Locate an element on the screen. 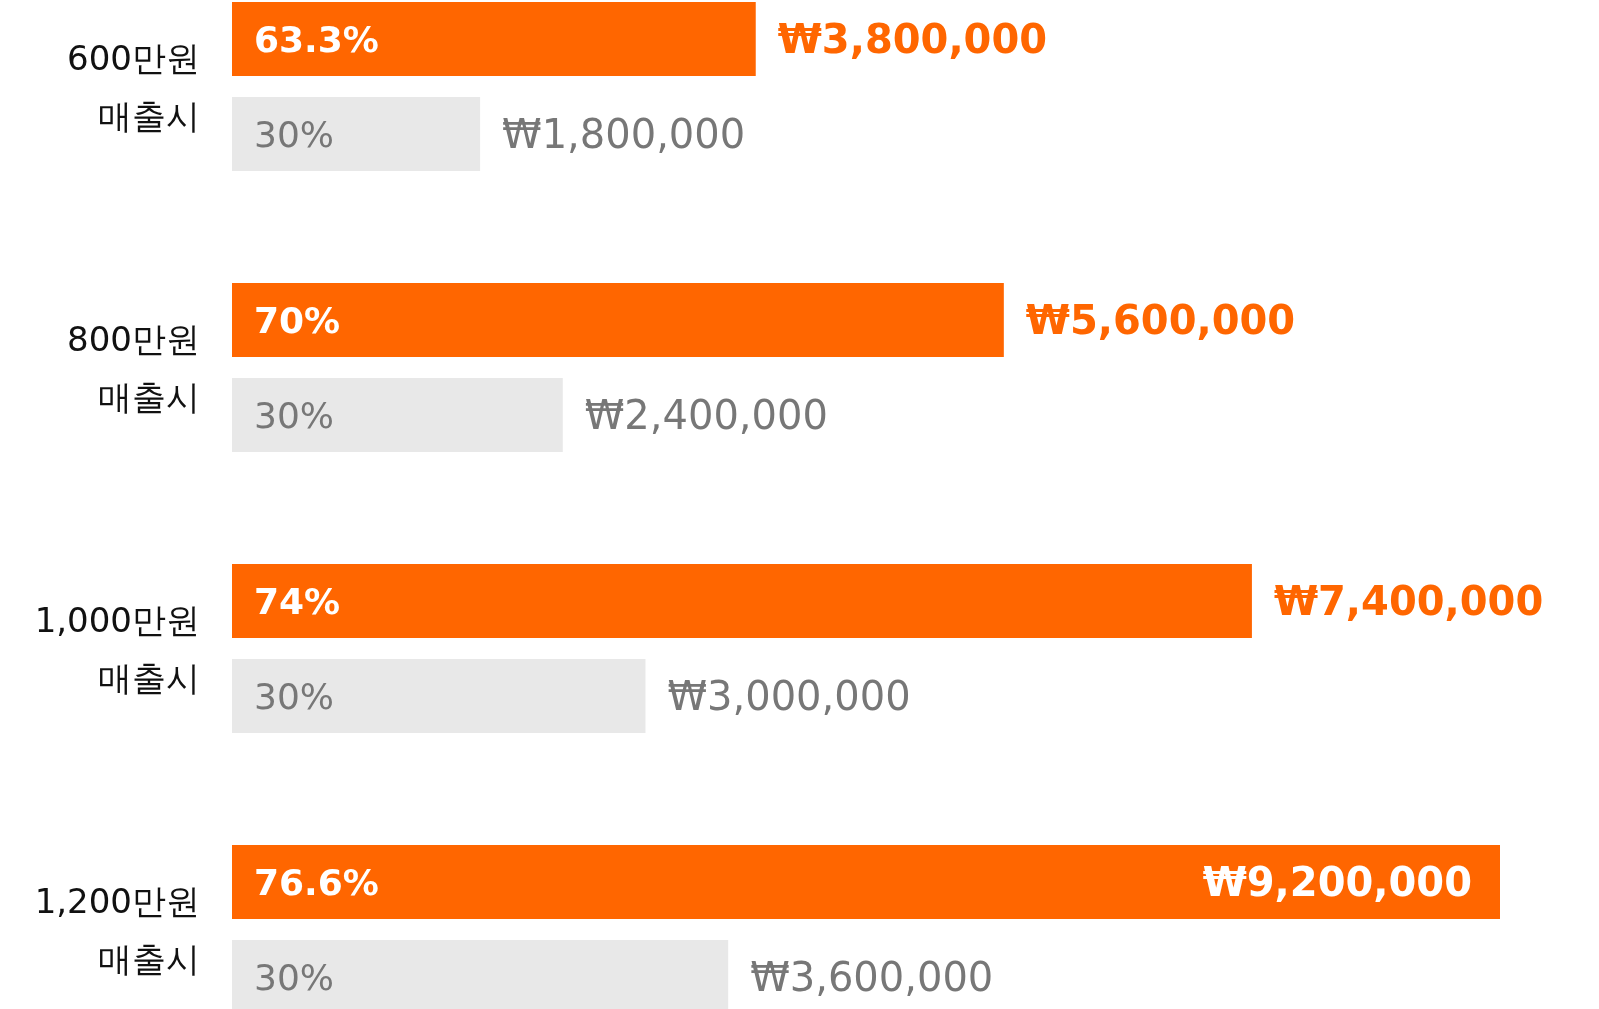 The width and height of the screenshot is (1599, 1009). annotation: 63.3% is located at coordinates (316, 39).